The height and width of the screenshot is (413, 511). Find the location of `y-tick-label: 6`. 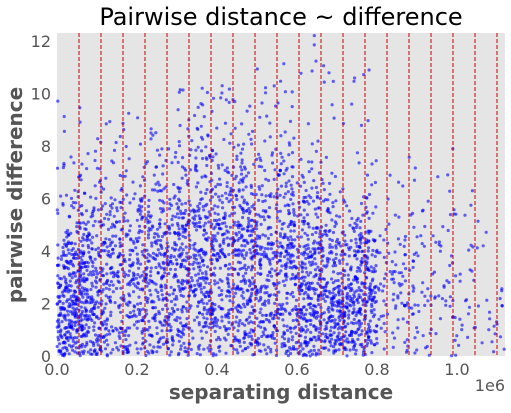

y-tick-label: 6 is located at coordinates (46, 198).